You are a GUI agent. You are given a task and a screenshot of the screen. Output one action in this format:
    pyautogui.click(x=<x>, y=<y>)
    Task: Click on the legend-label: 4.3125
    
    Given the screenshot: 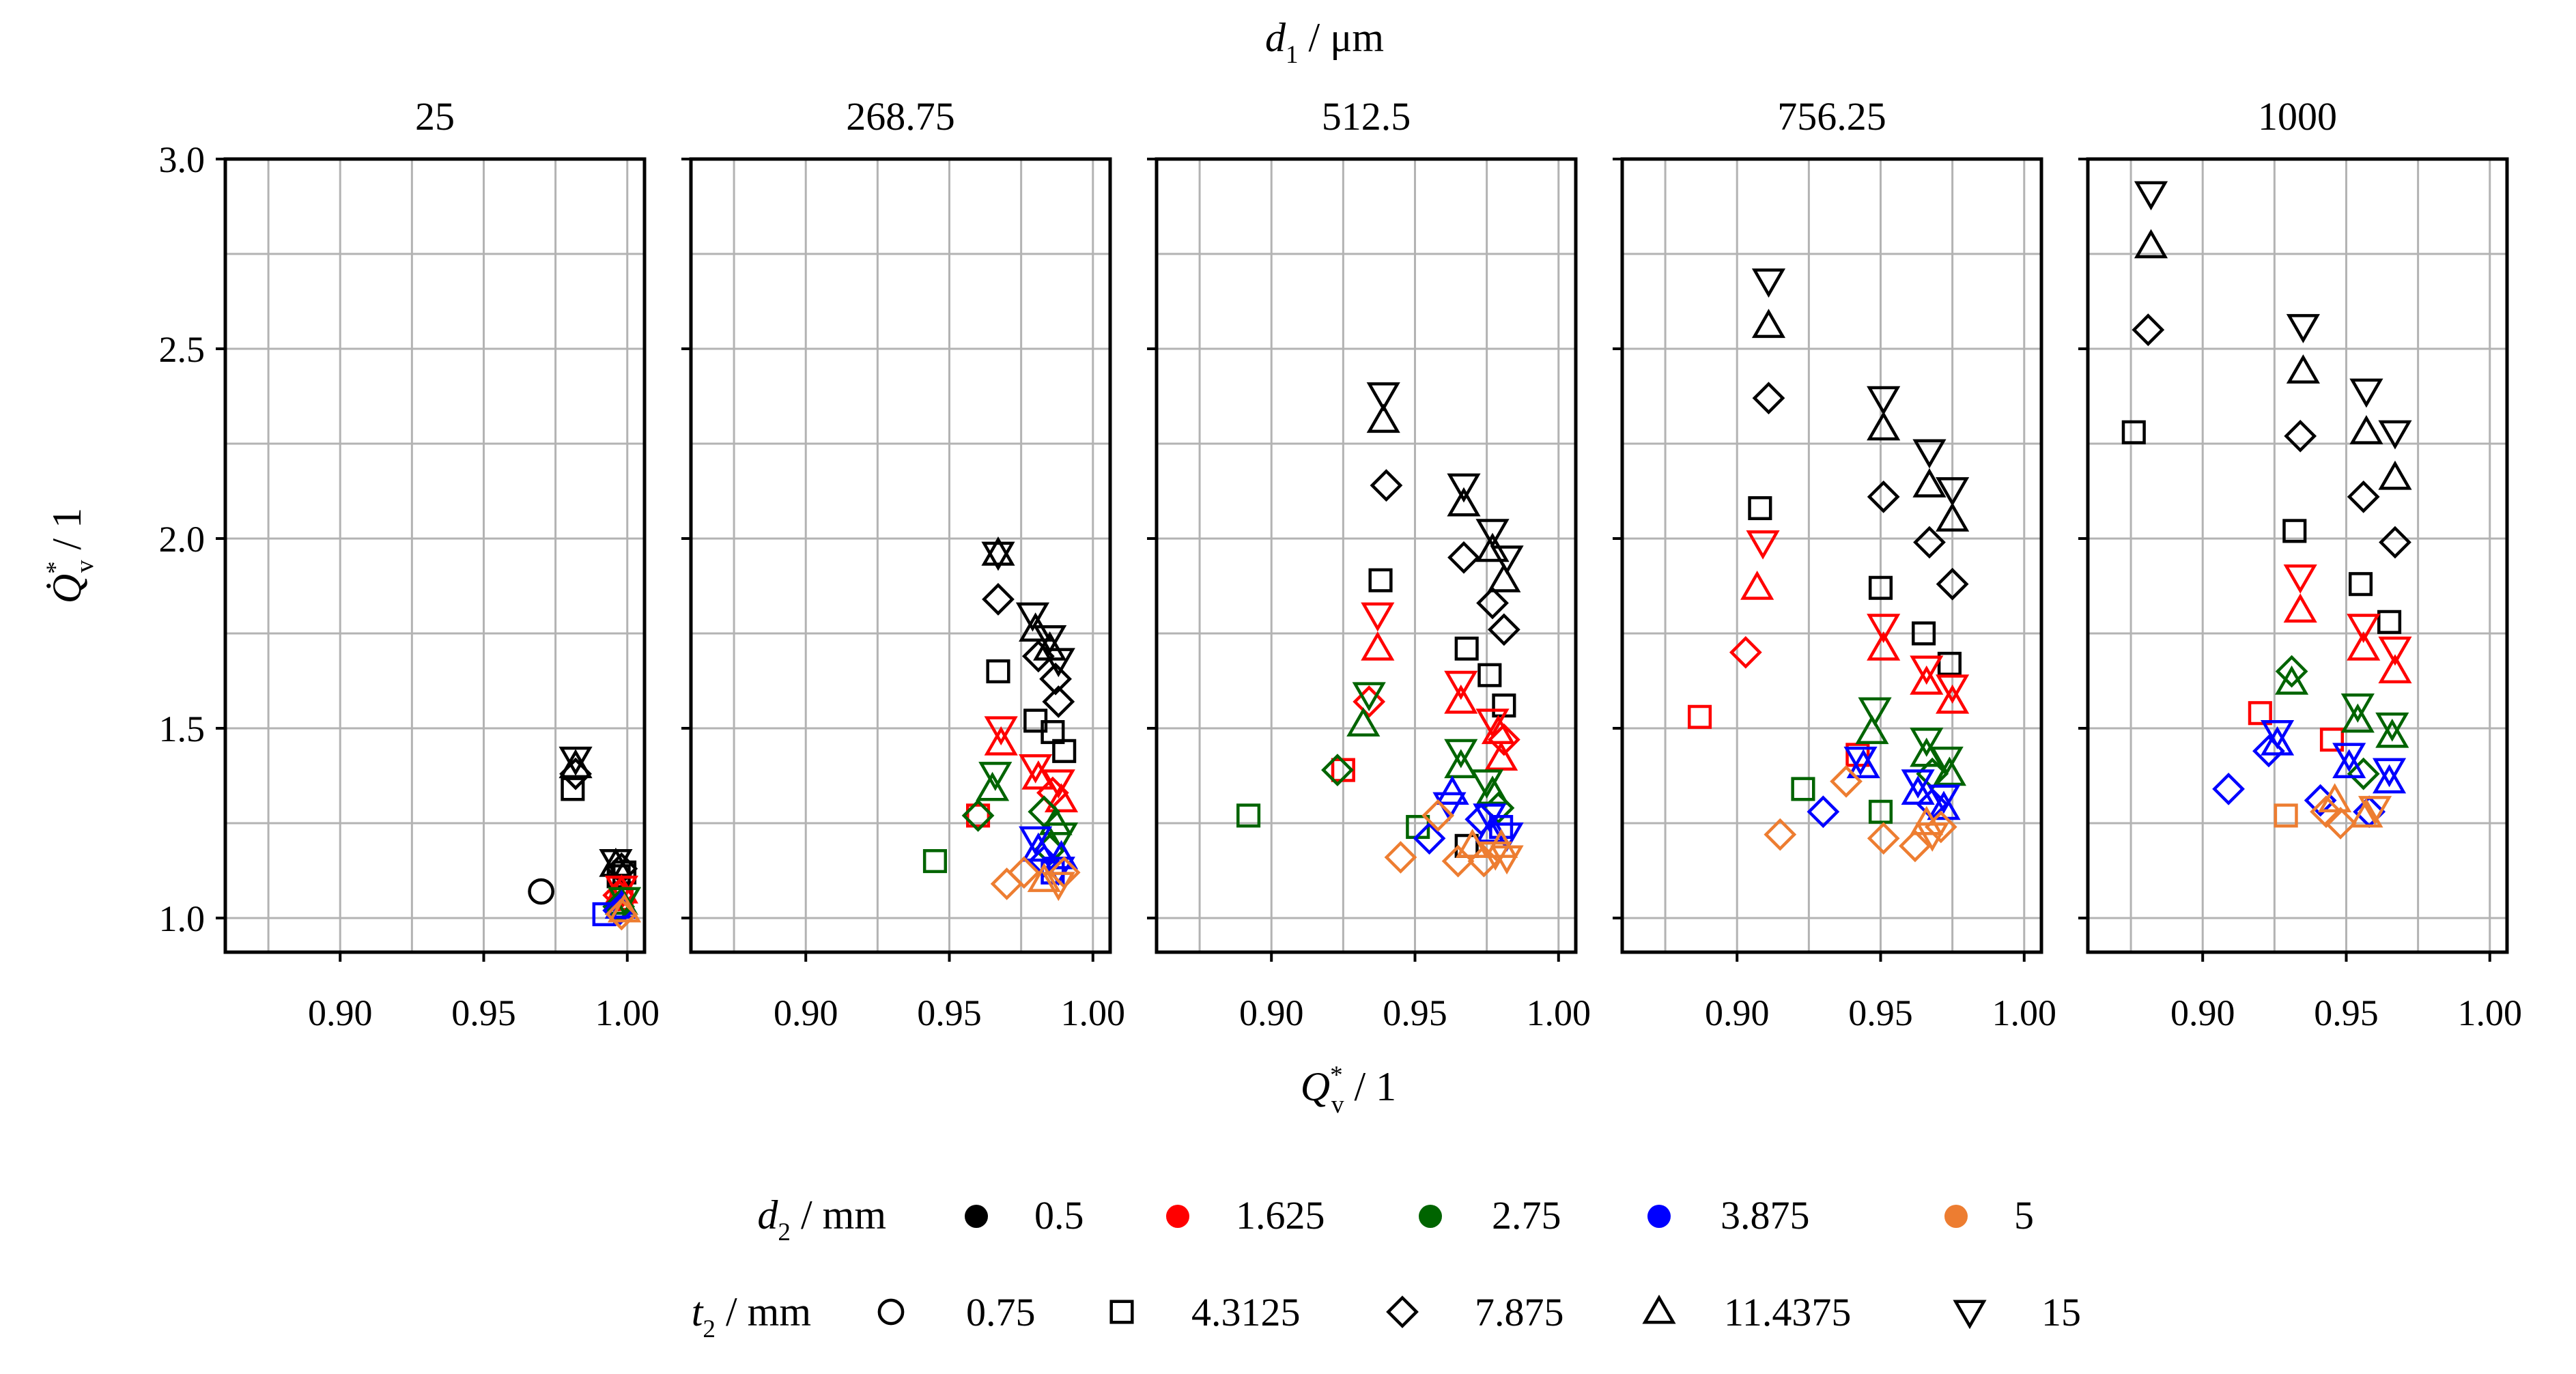 What is the action you would take?
    pyautogui.click(x=1246, y=1312)
    